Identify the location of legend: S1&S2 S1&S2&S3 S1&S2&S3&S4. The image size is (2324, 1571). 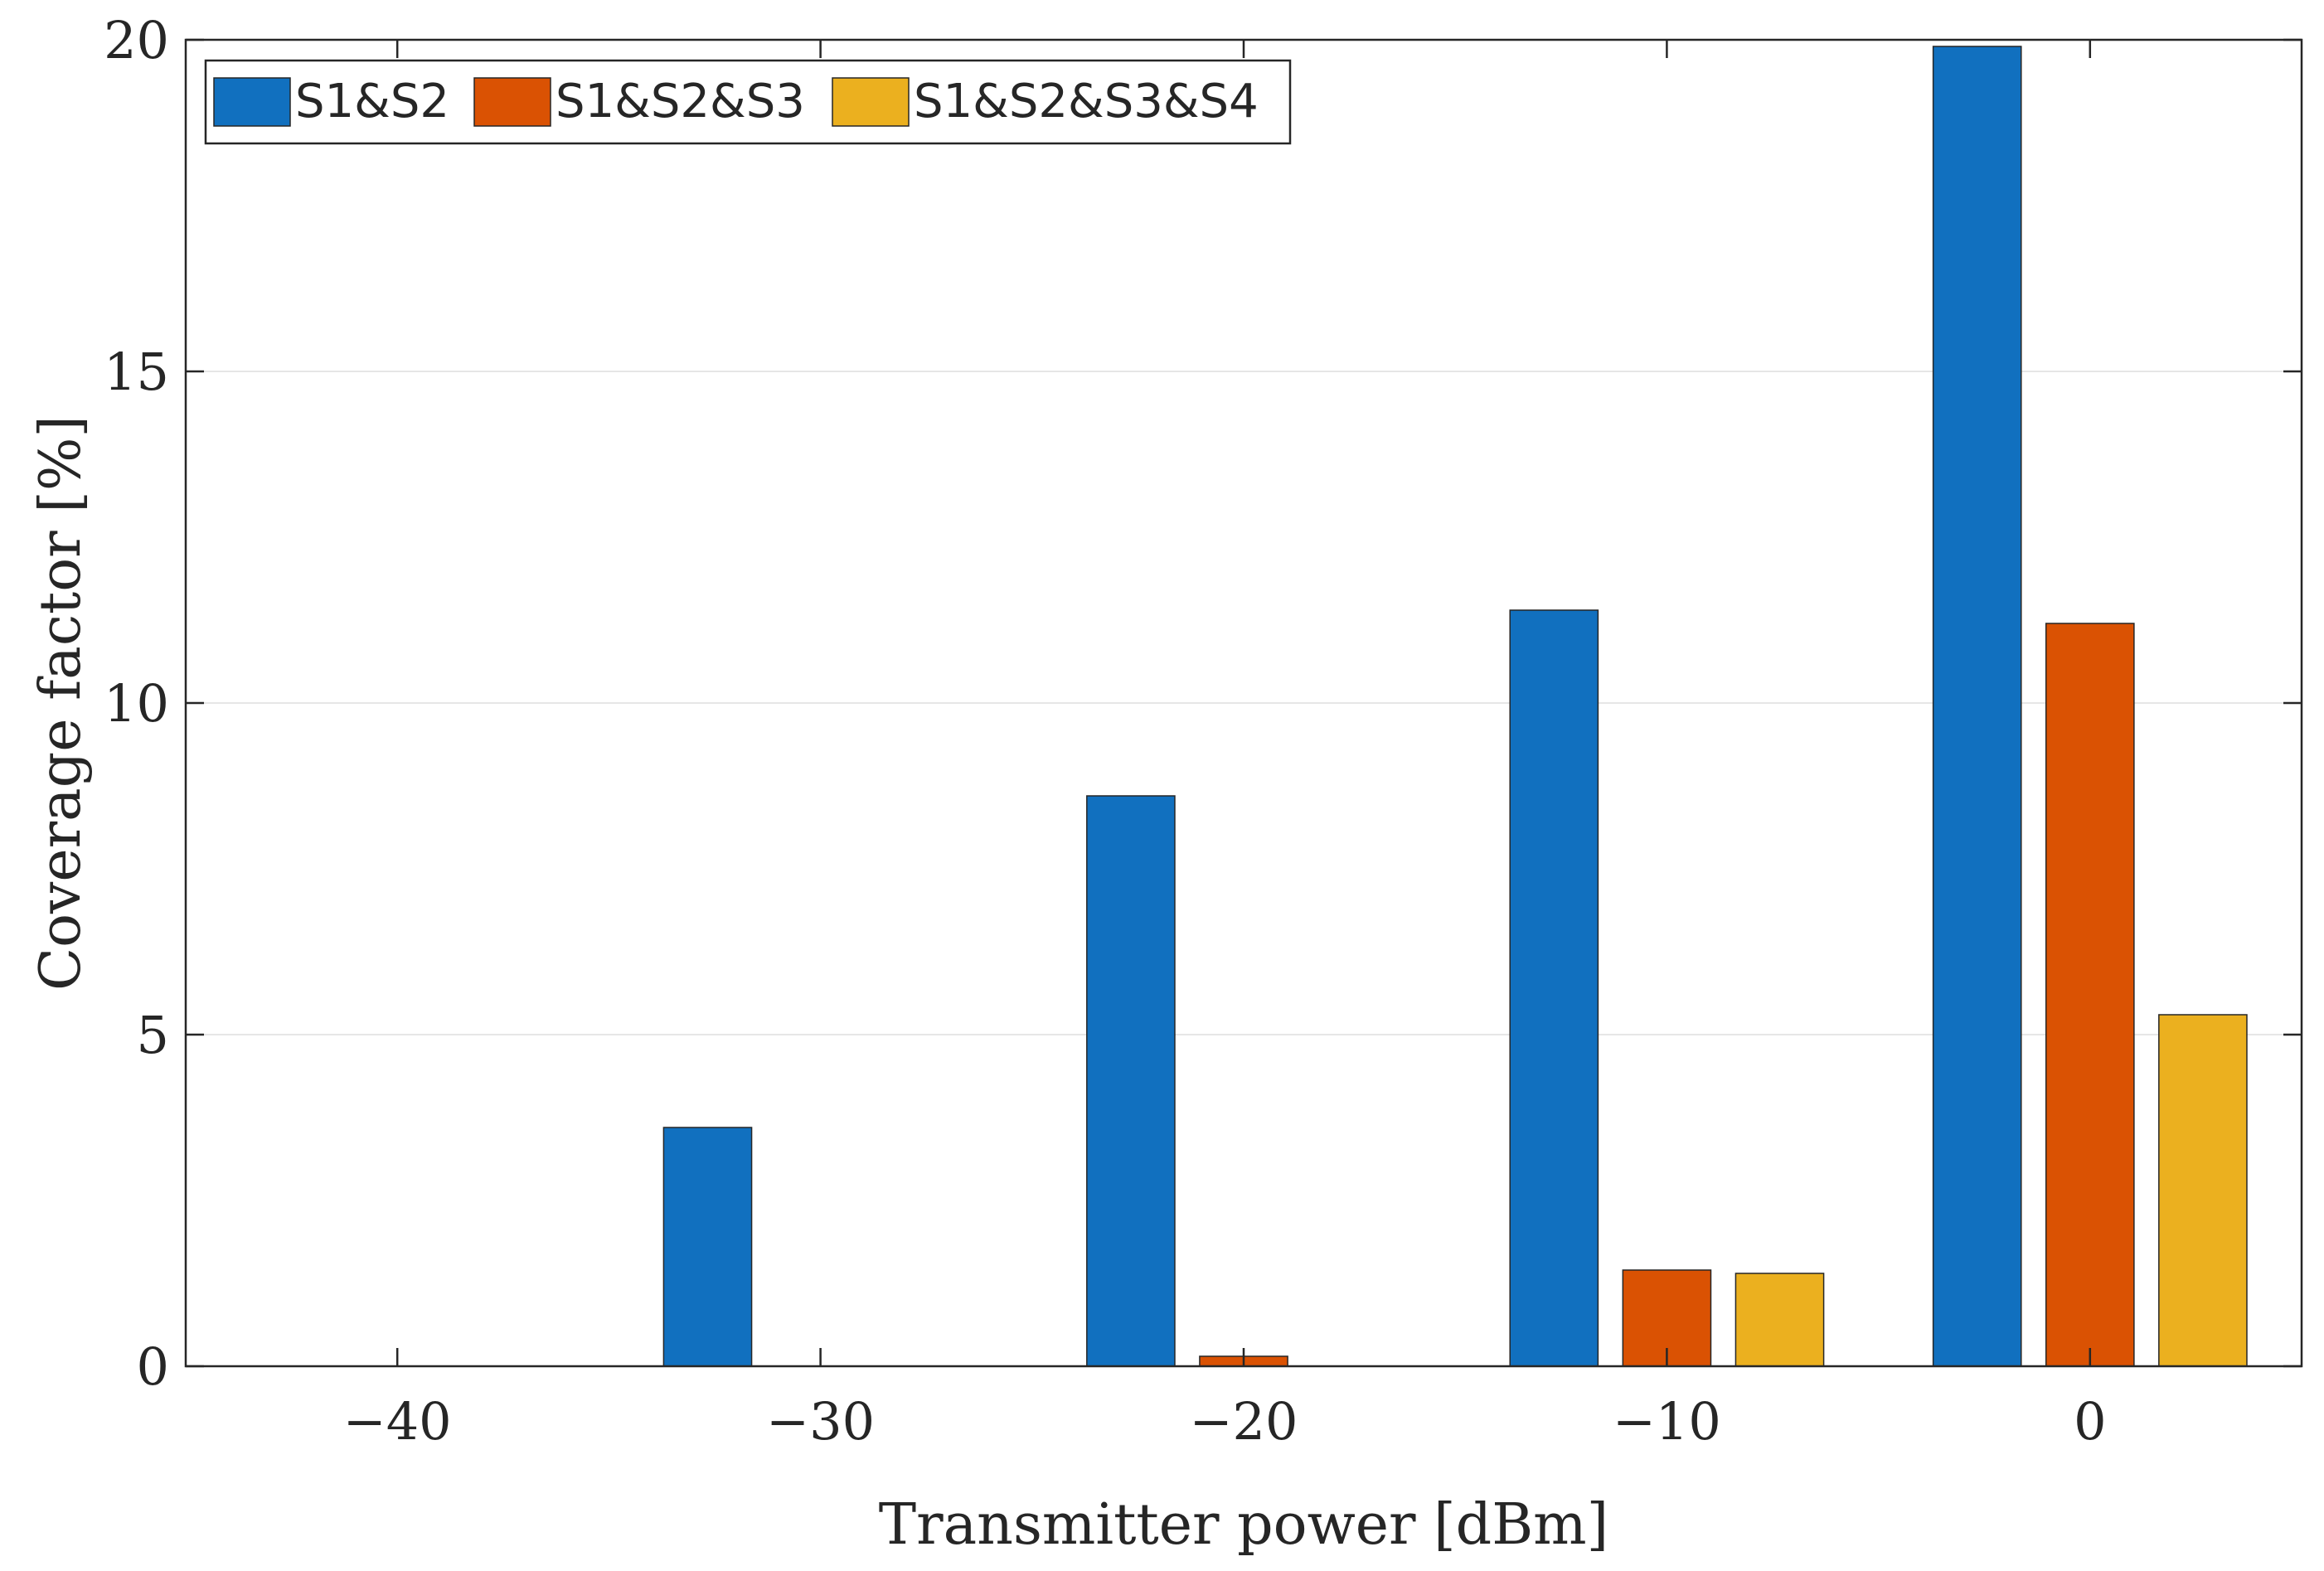
(748, 102).